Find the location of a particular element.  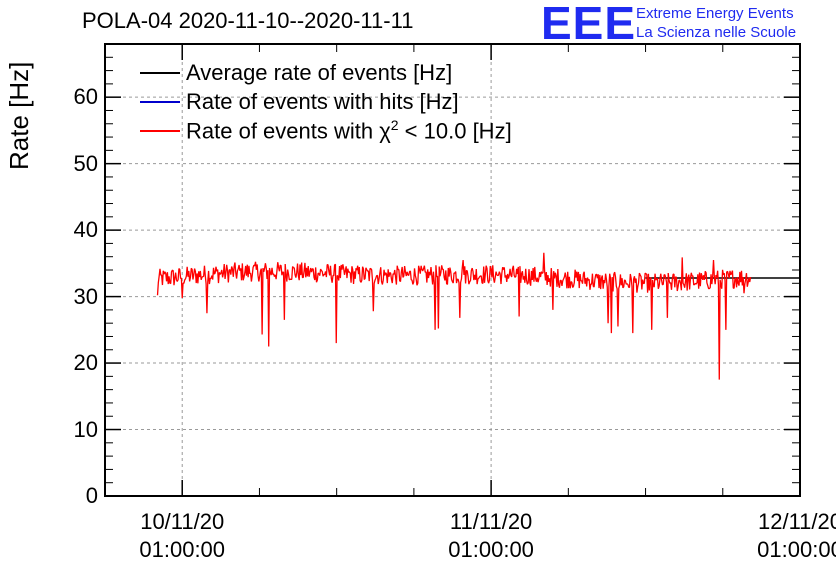

y-tick-label: 40 is located at coordinates (85, 230).